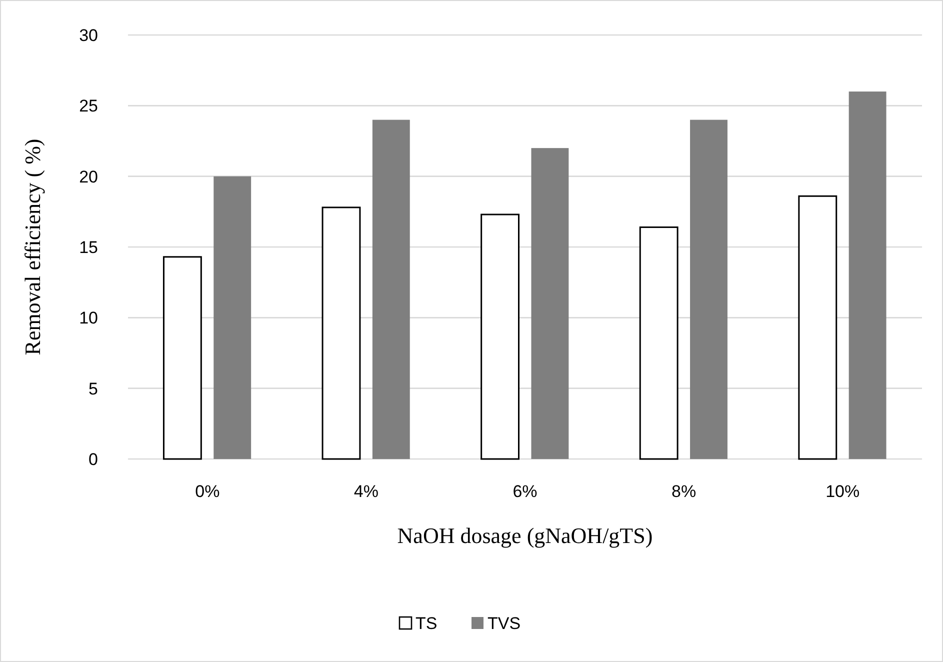 This screenshot has width=943, height=662. Describe the element at coordinates (88, 247) in the screenshot. I see `y-tick-label: 15` at that location.